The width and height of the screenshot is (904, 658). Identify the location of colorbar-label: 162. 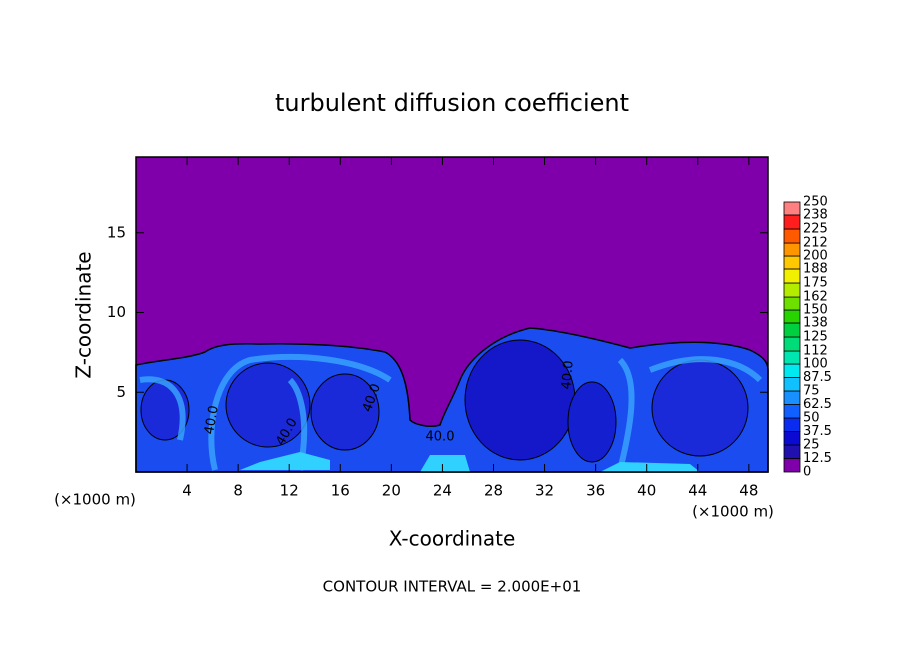
(815, 297).